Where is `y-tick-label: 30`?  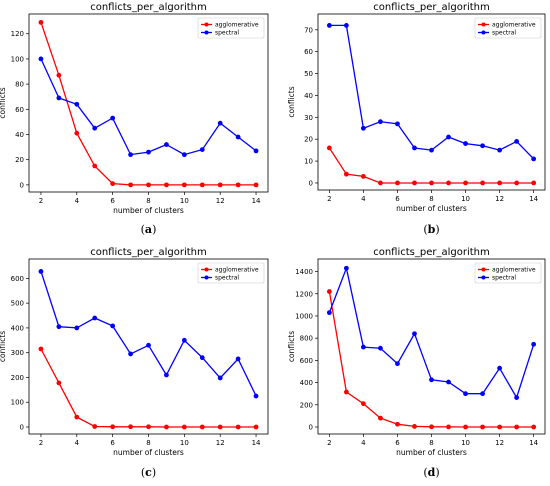 y-tick-label: 30 is located at coordinates (308, 118).